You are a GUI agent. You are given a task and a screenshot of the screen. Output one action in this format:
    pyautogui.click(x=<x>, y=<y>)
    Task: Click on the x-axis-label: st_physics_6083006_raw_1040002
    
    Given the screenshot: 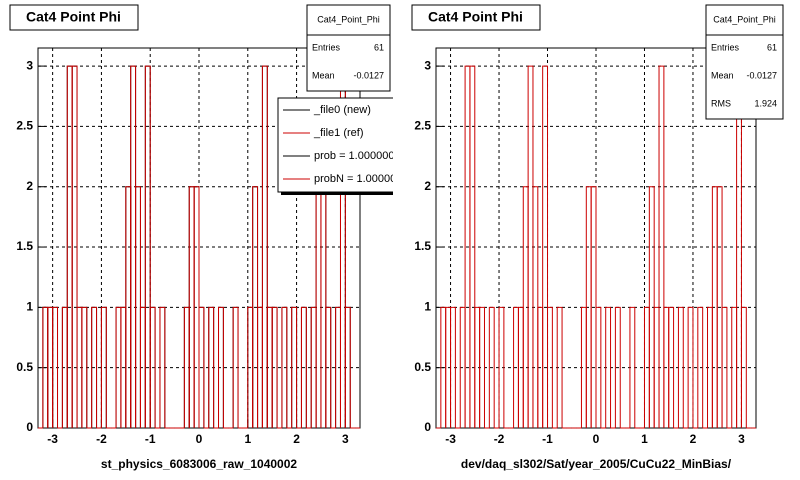 What is the action you would take?
    pyautogui.click(x=199, y=464)
    